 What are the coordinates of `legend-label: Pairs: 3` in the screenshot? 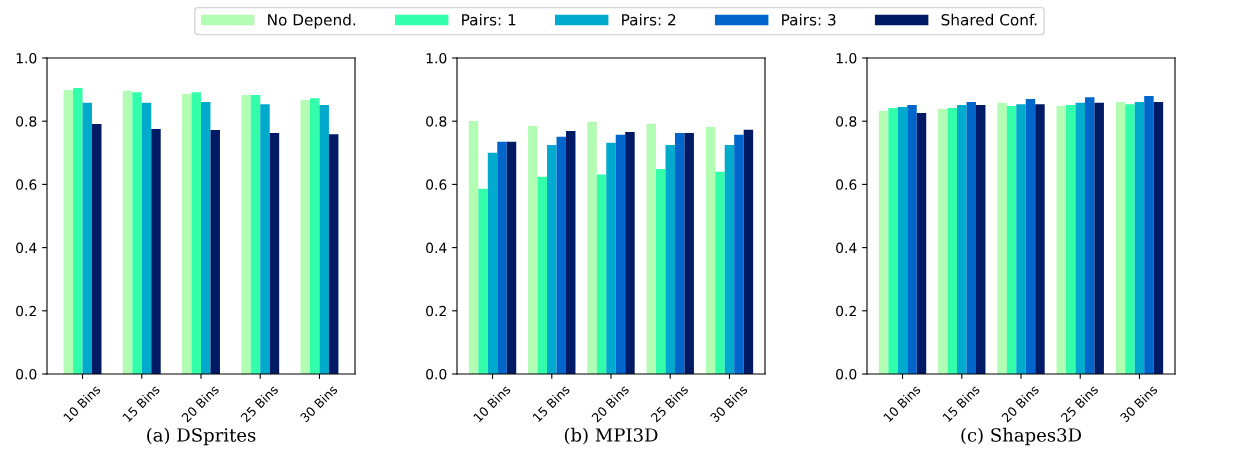 It's located at (809, 19).